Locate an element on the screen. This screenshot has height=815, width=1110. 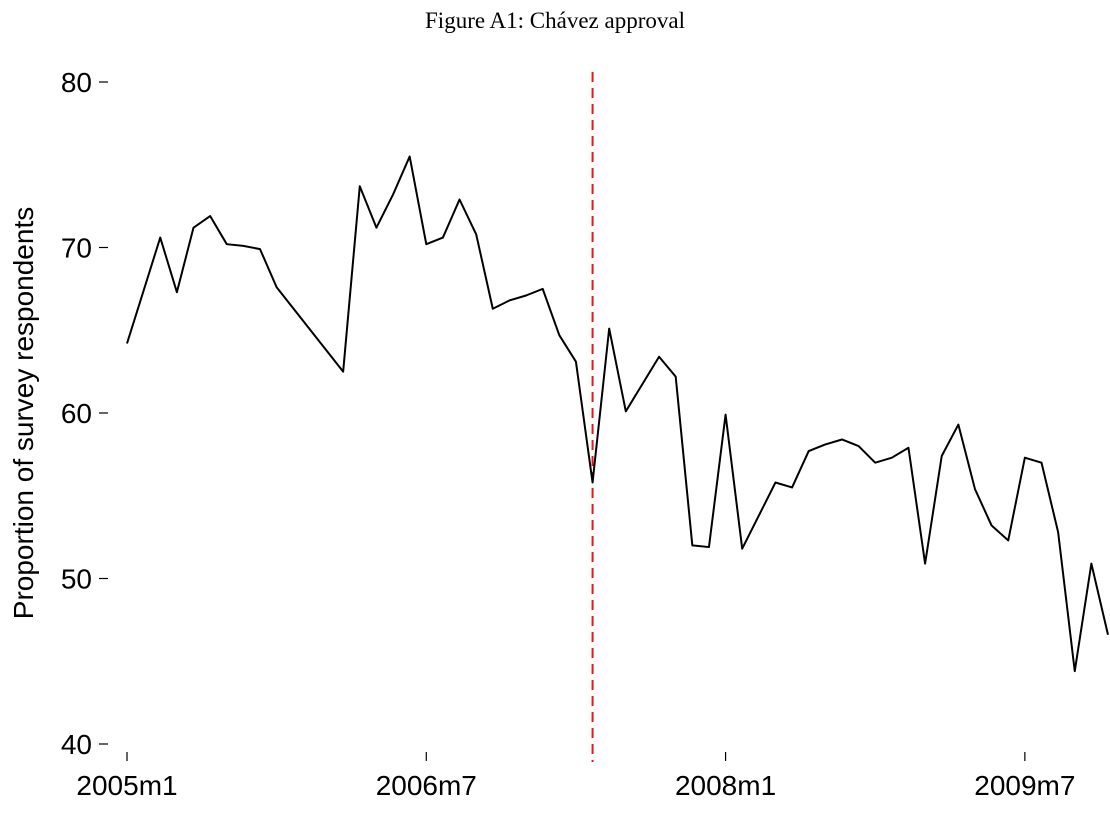
y-tick-label: 40 is located at coordinates (76, 744).